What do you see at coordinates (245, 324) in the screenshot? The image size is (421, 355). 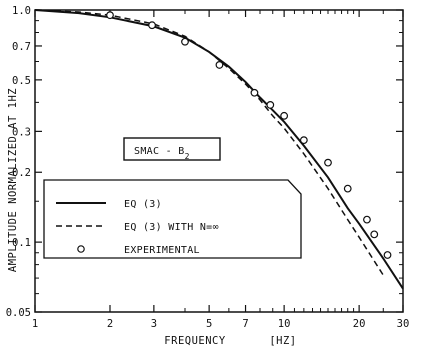 I see `x-tick-label: 7` at bounding box center [245, 324].